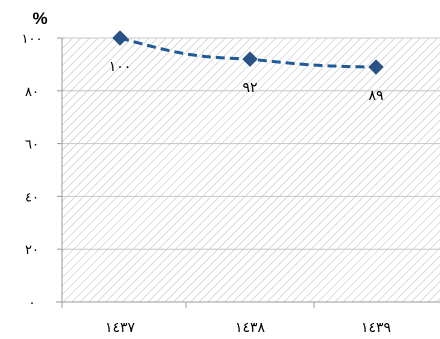  Describe the element at coordinates (376, 328) in the screenshot. I see `x-tick-label: ١٤٣٩` at that location.